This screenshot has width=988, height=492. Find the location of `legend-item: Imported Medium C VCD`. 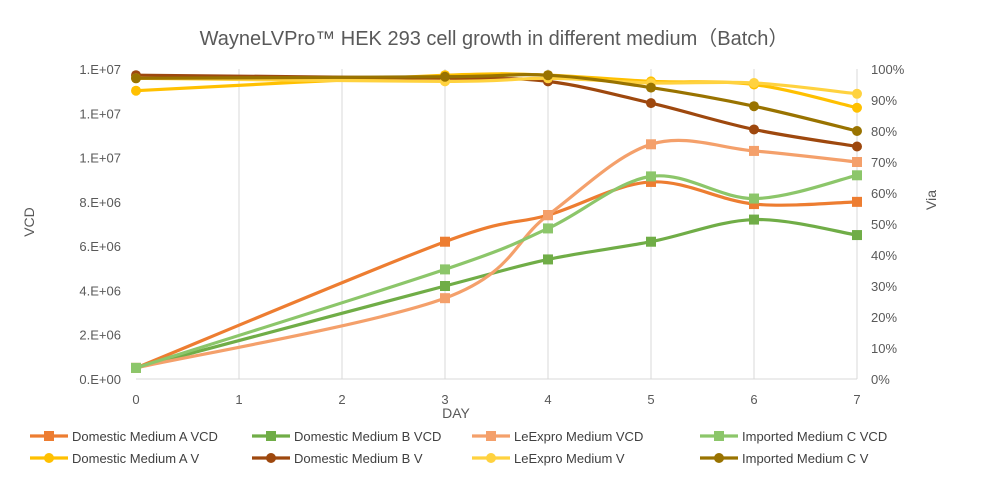

legend-item: Imported Medium C VCD is located at coordinates (793, 436).